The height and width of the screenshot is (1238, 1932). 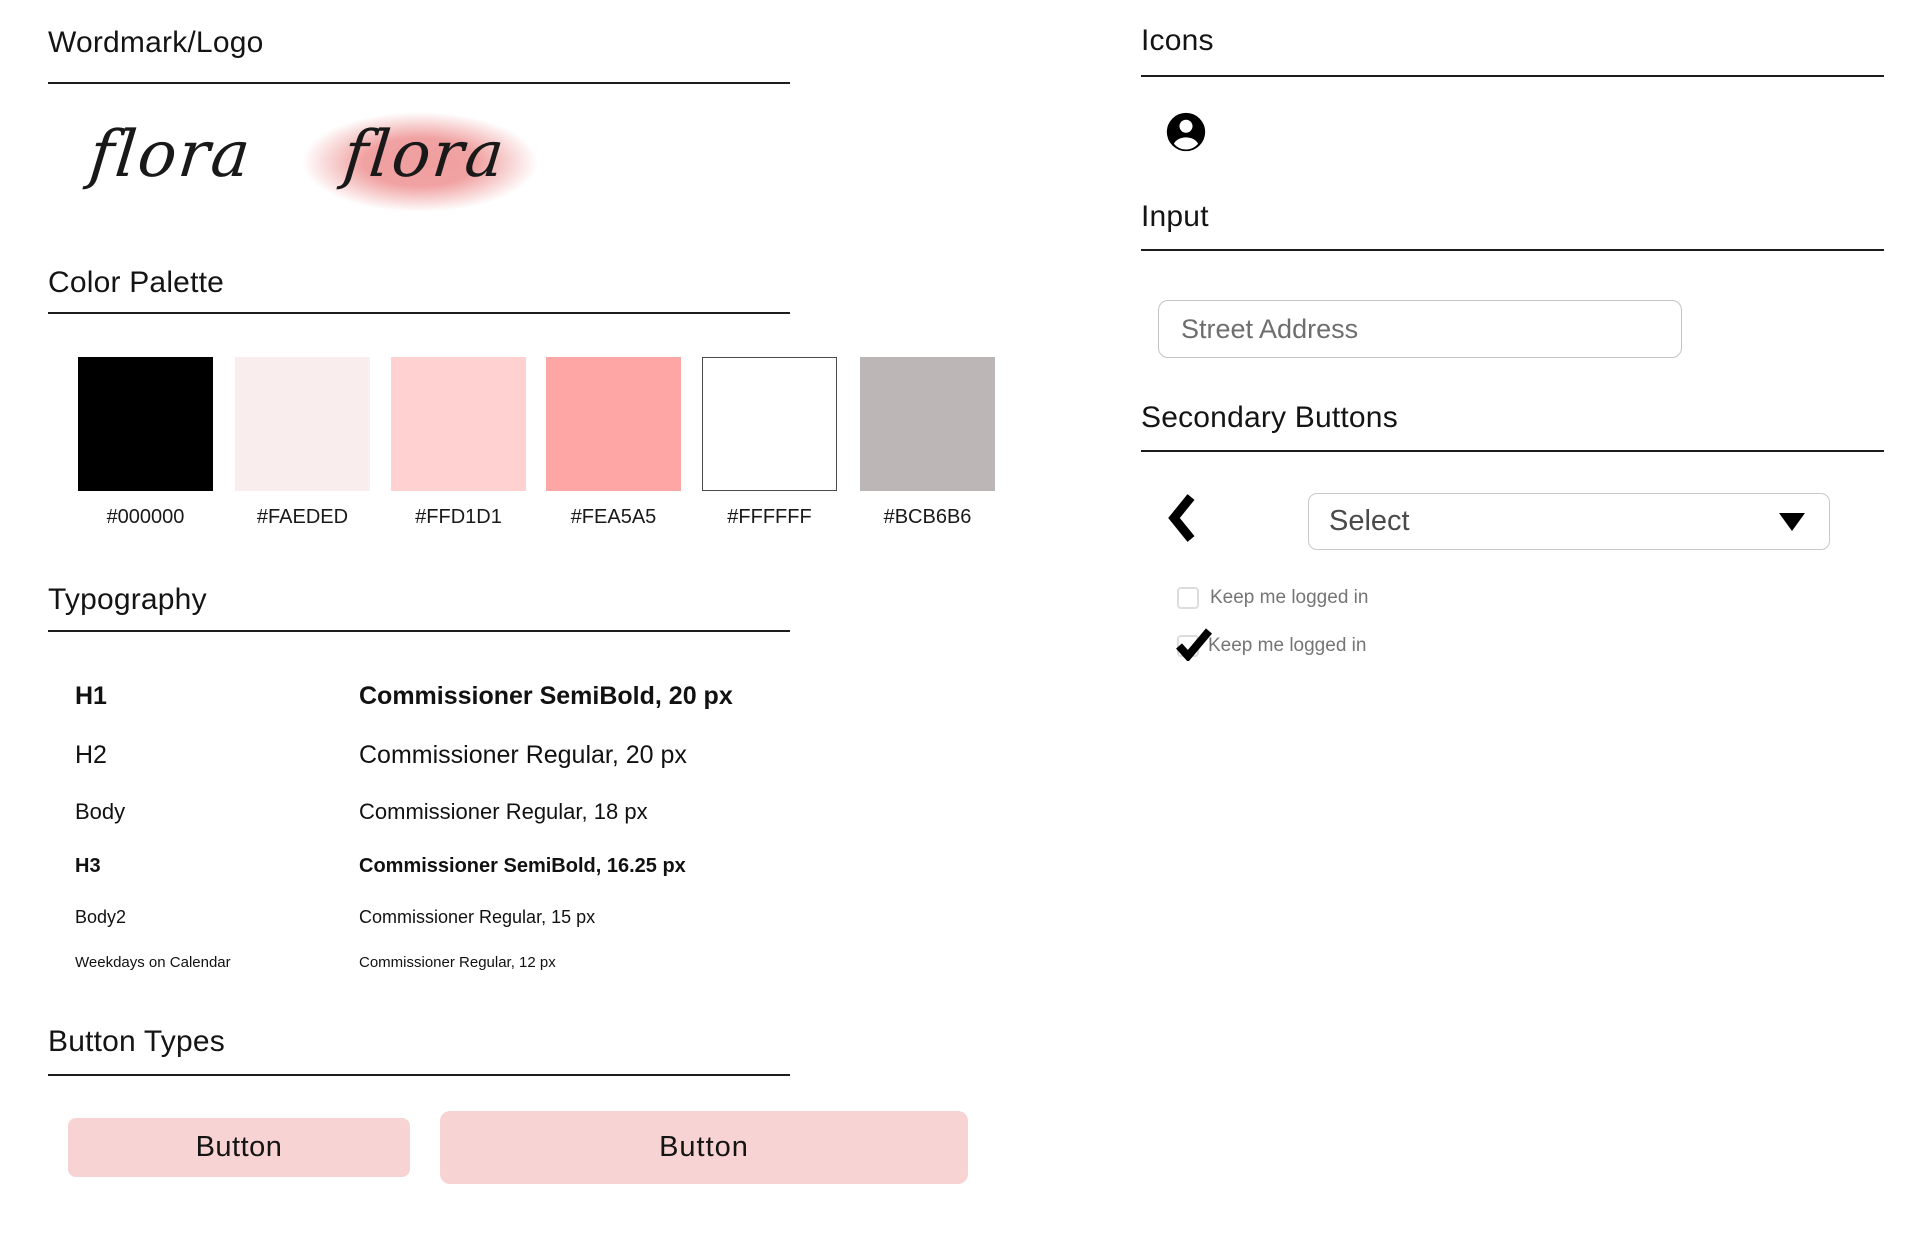 I want to click on type-style-spec: Commissioner Regular, 18 px, so click(x=503, y=811).